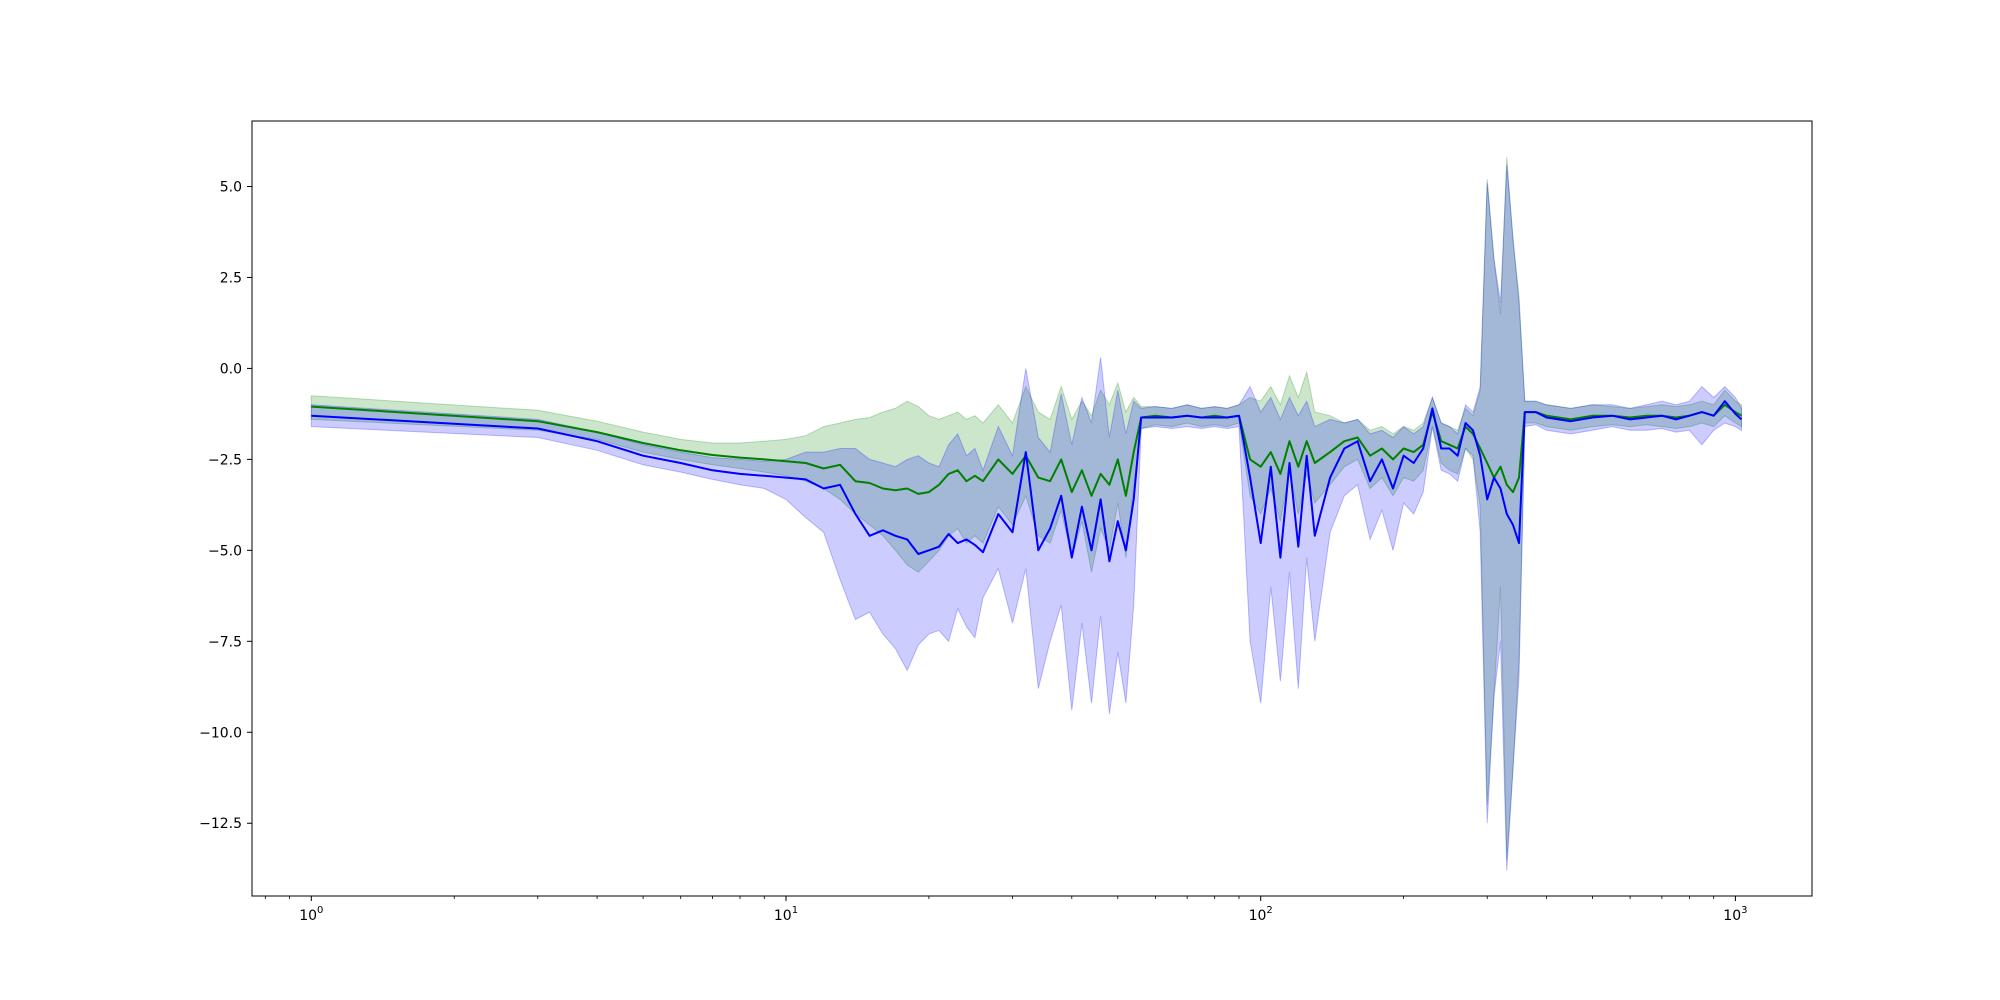 The image size is (2000, 1000). What do you see at coordinates (231, 187) in the screenshot?
I see `y-tick-label: 5.0` at bounding box center [231, 187].